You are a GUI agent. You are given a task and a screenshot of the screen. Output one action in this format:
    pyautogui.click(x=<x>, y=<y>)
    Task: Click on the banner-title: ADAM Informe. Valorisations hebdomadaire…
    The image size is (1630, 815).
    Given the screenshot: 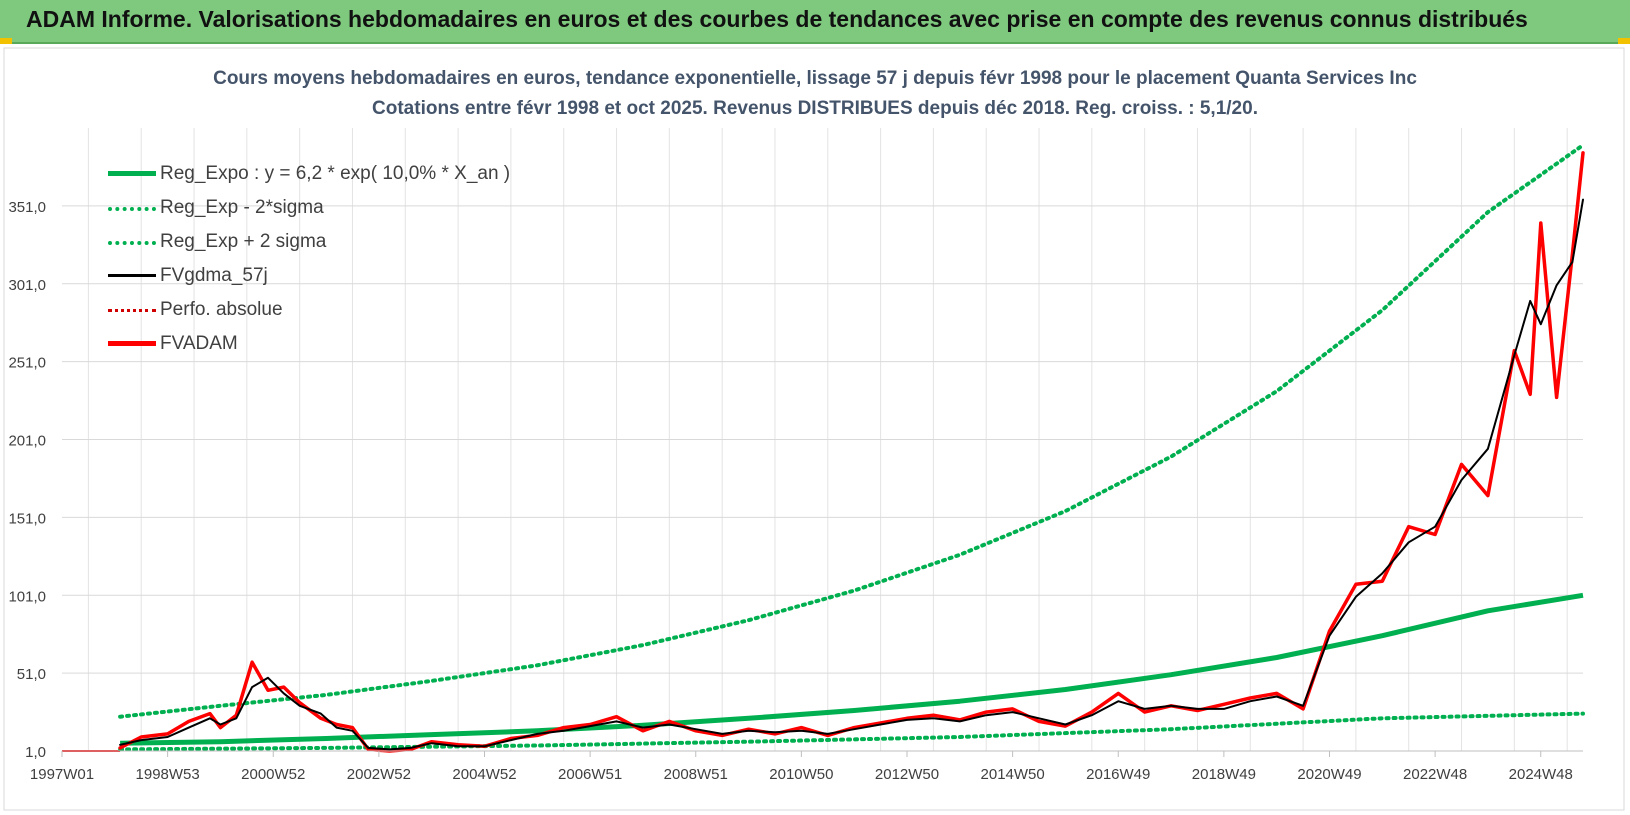 What is the action you would take?
    pyautogui.click(x=777, y=19)
    